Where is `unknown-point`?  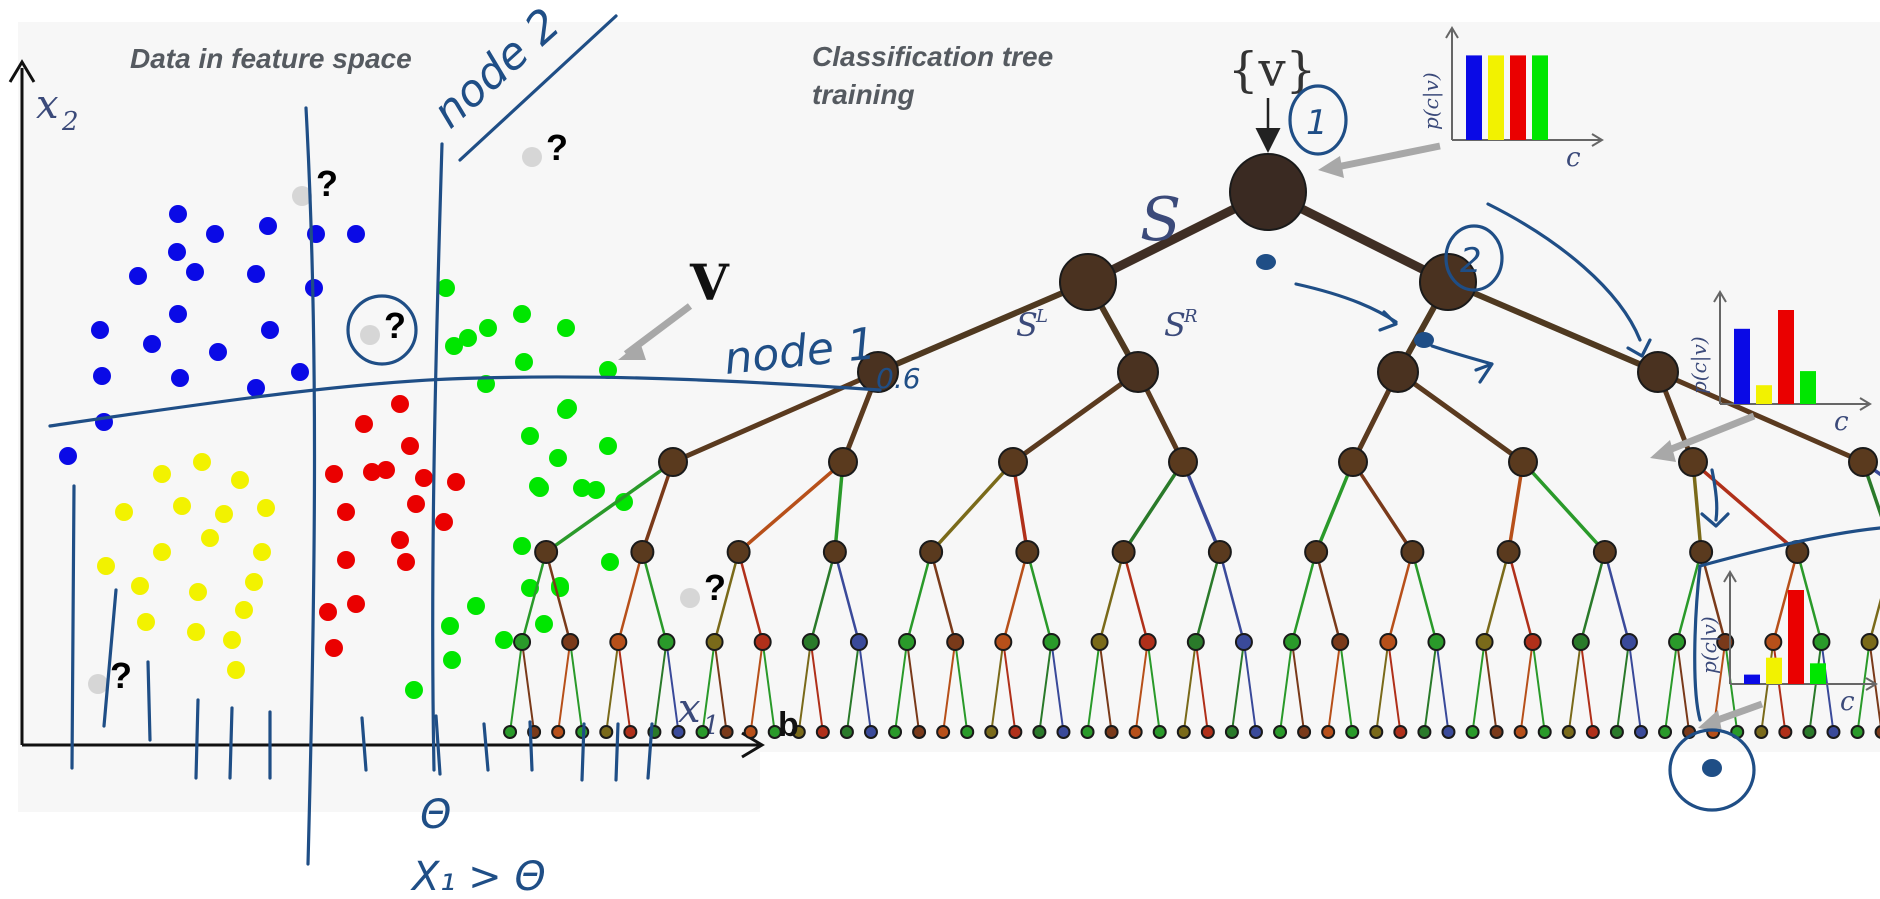 unknown-point is located at coordinates (302, 196).